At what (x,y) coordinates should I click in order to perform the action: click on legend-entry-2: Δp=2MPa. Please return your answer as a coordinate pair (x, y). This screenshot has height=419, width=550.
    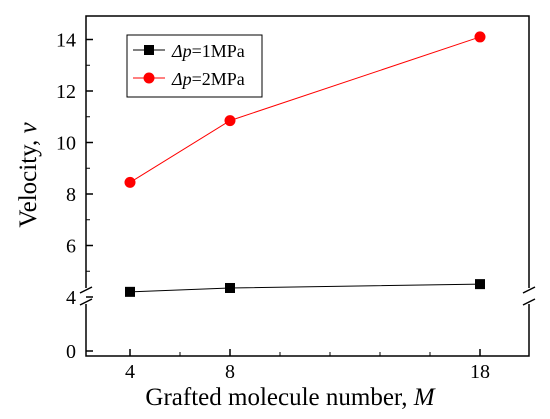
    Looking at the image, I should click on (189, 79).